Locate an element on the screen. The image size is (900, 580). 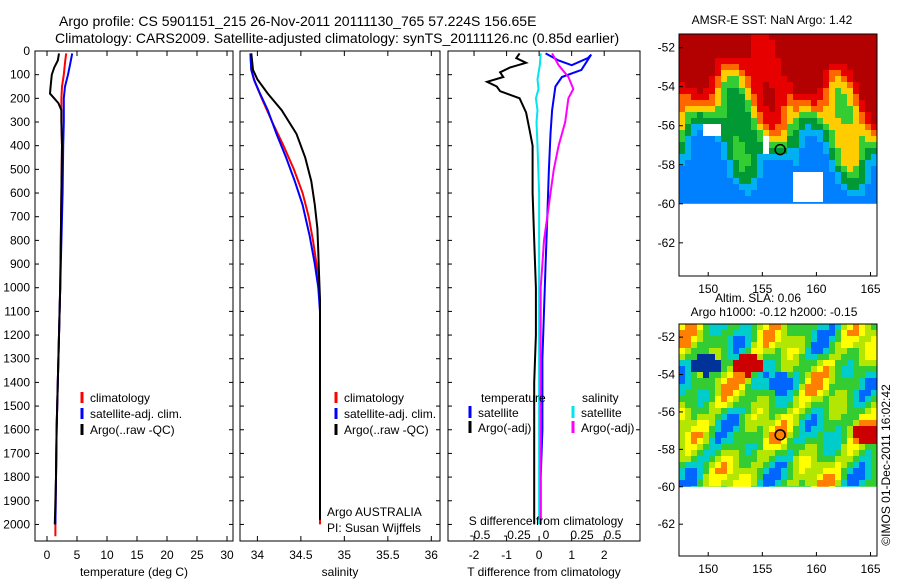
legend-label: Argo(..raw -QC) is located at coordinates (132, 430).